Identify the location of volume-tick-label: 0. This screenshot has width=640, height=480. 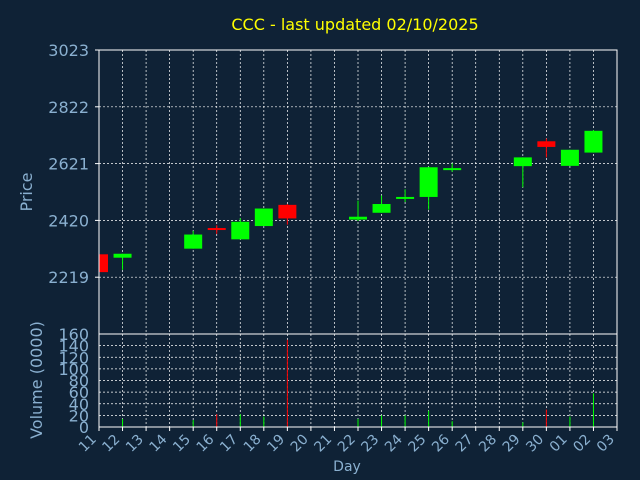
(84, 427).